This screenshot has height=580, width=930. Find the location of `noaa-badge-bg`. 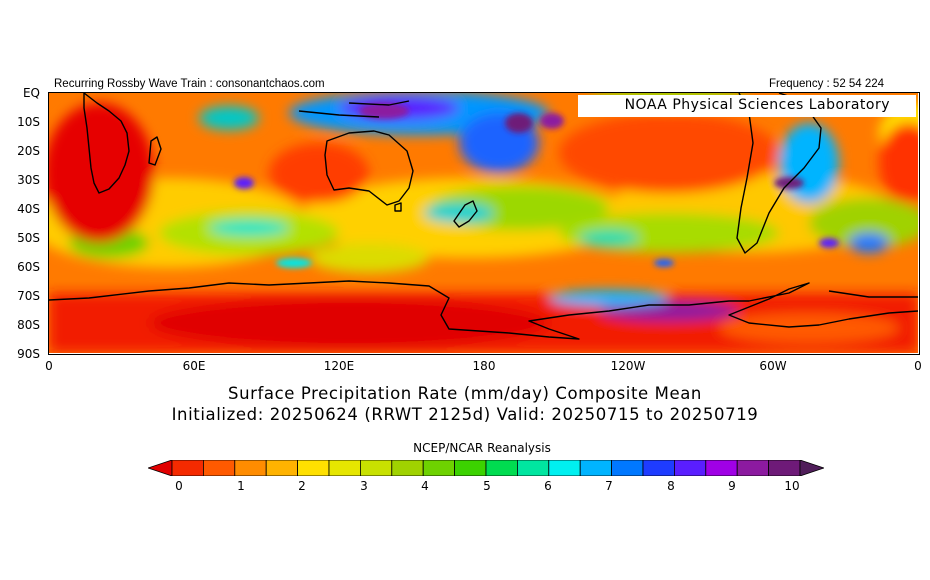

noaa-badge-bg is located at coordinates (747, 106).